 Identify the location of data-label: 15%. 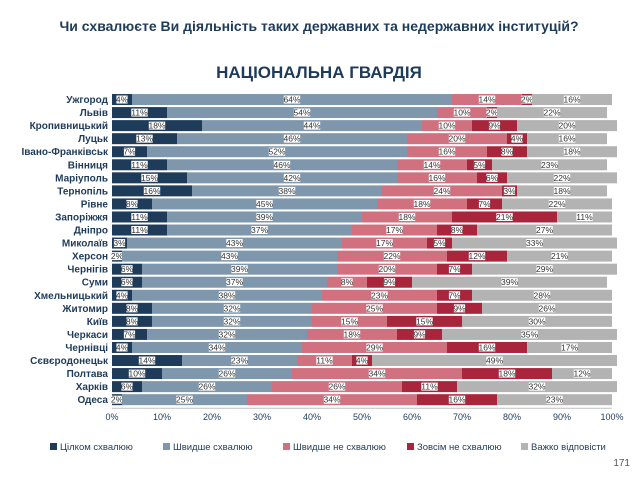
(149, 178).